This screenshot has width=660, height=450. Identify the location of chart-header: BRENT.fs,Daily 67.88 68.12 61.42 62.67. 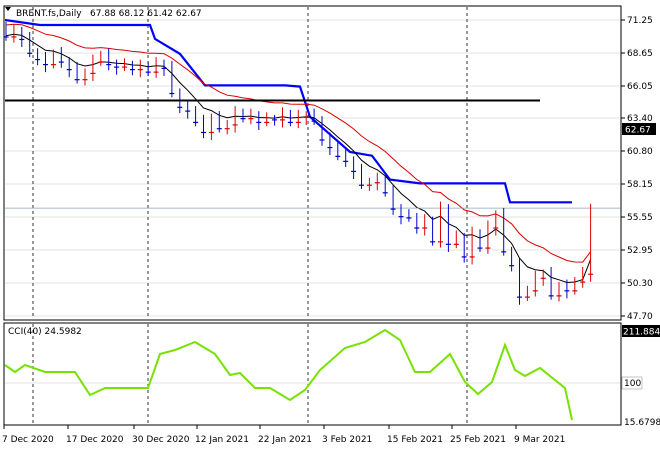
(103, 13).